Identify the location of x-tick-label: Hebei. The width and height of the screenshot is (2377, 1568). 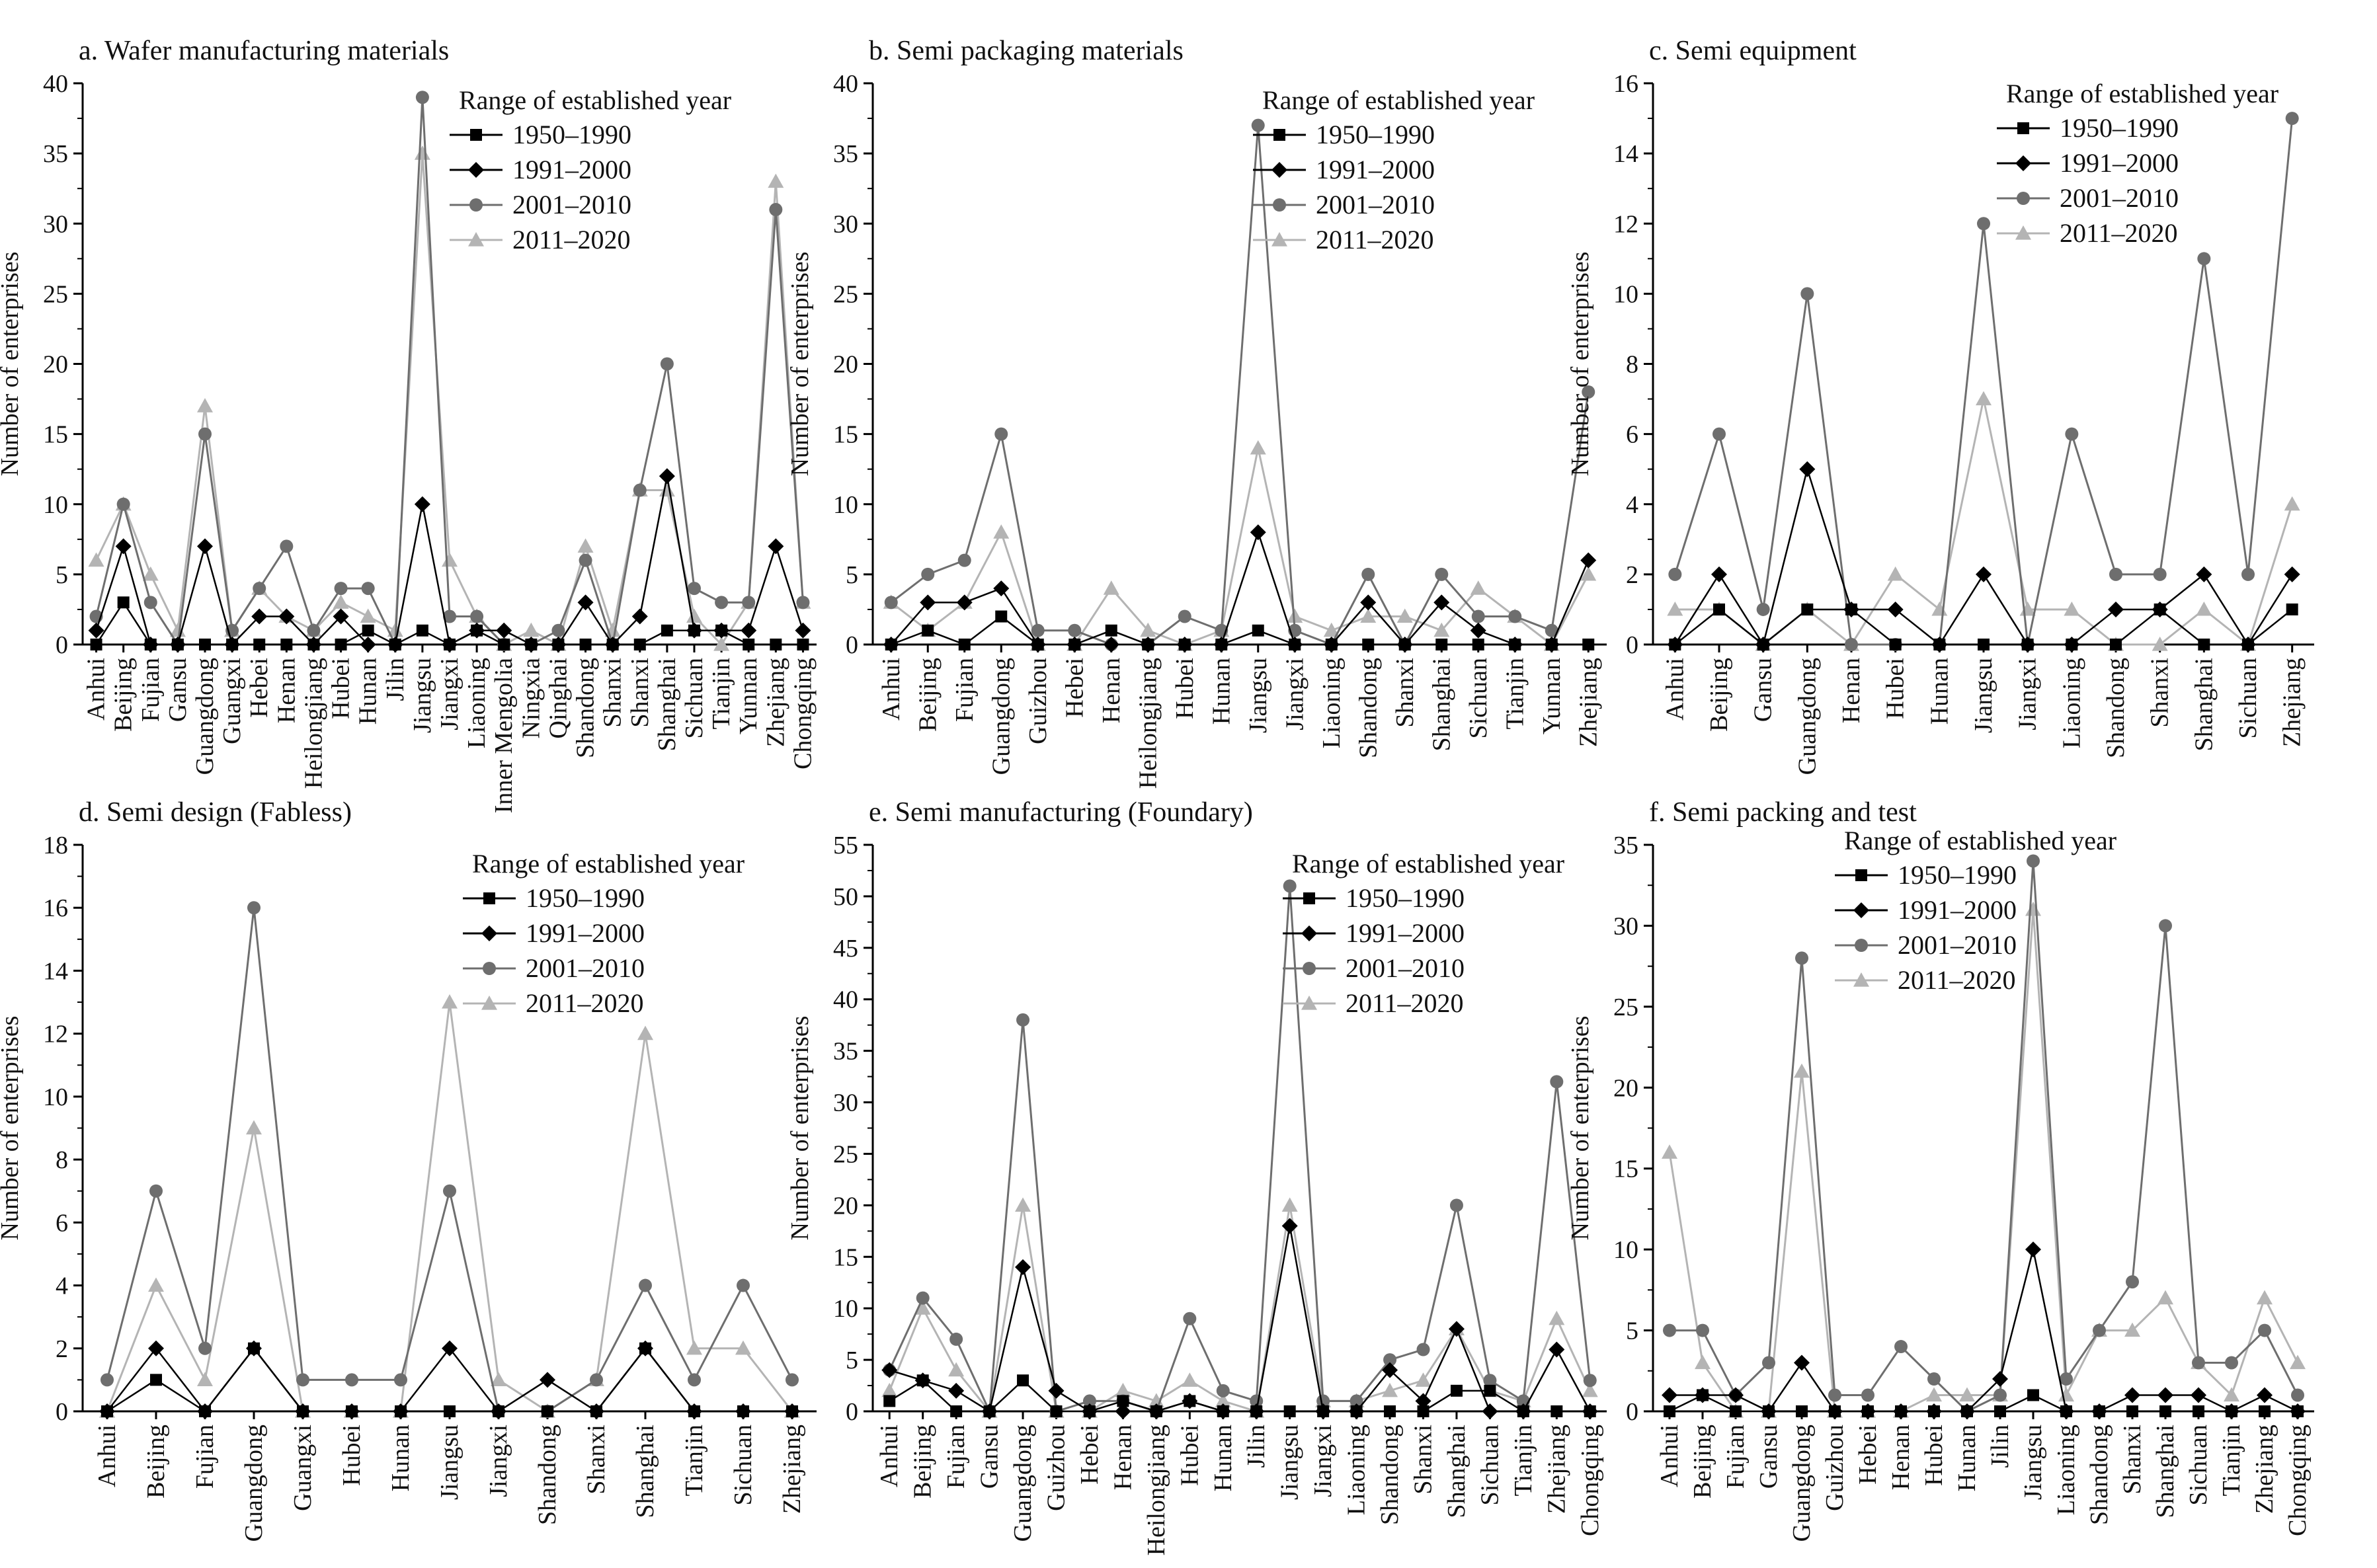
(1868, 1455).